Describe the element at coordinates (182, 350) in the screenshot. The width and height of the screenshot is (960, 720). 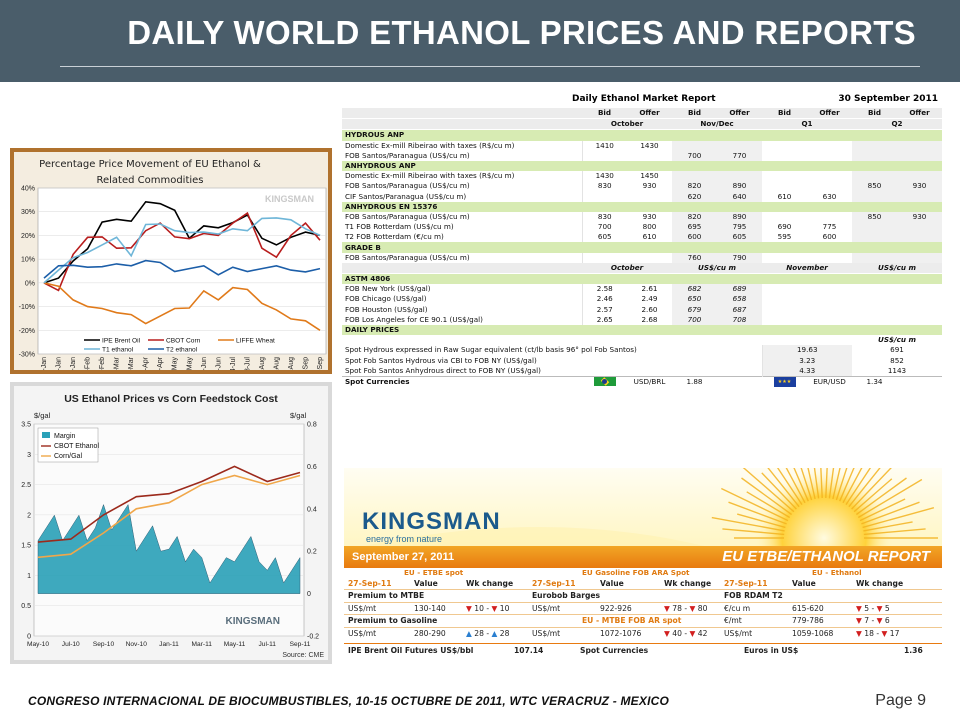
I see `legend-t2: T2 ethanol` at that location.